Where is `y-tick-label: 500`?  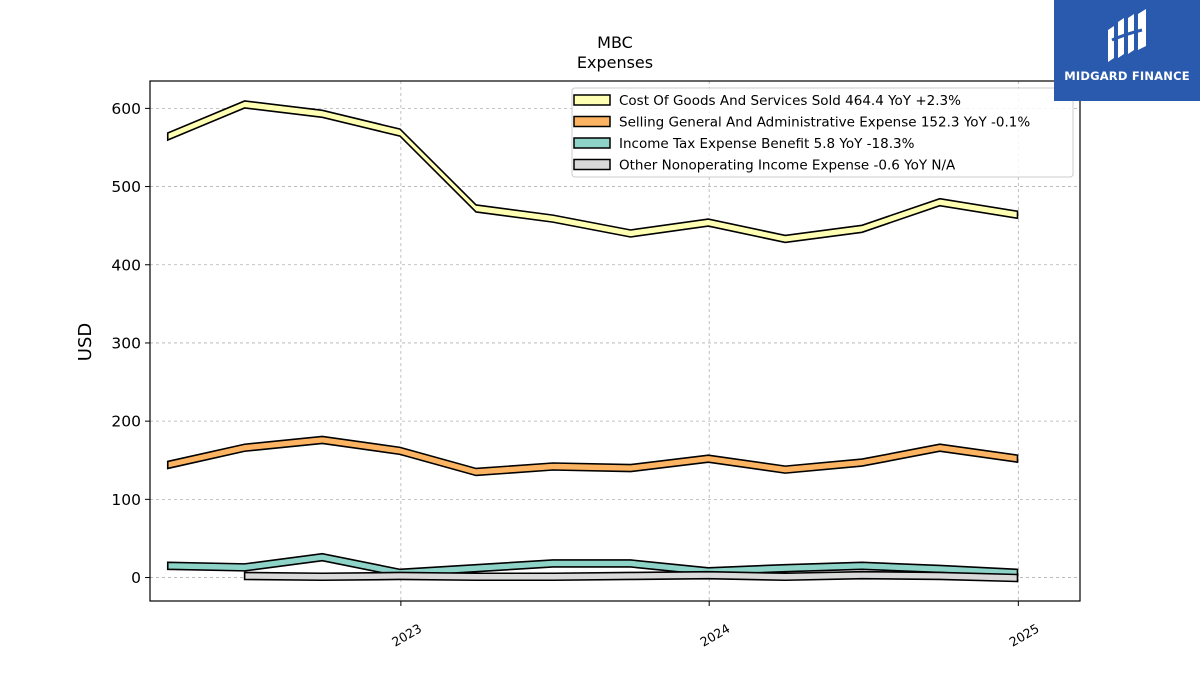 y-tick-label: 500 is located at coordinates (126, 187).